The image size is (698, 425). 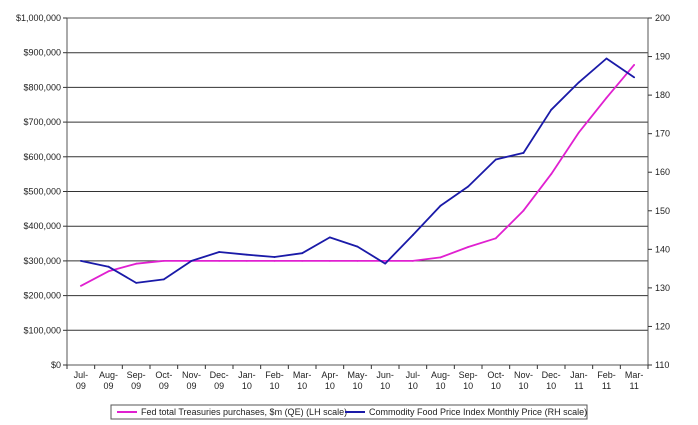 I want to click on right-tick-label: 120, so click(x=662, y=326).